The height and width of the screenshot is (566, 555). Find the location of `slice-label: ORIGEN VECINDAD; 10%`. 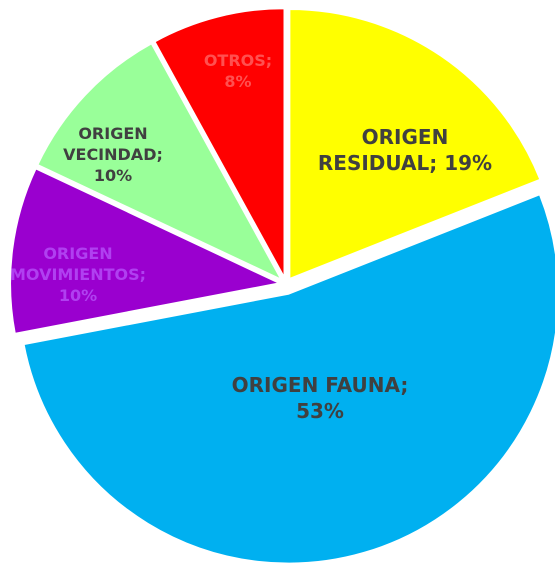

slice-label: ORIGEN VECINDAD; 10% is located at coordinates (113, 155).